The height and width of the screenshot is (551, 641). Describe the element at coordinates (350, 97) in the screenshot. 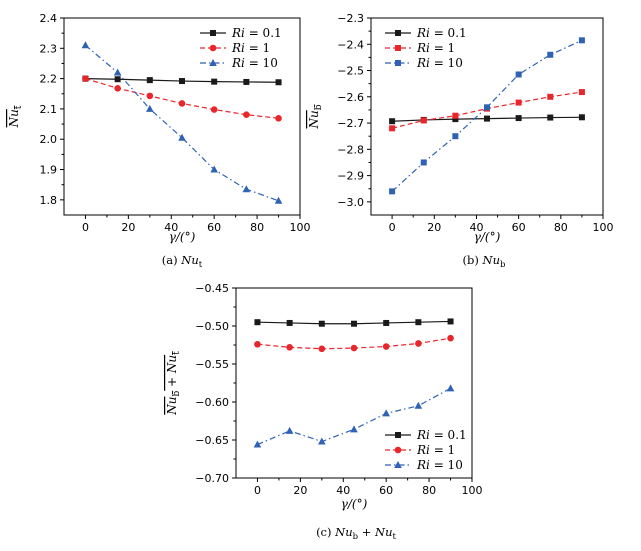

I see `y-tick-label: −2.6` at that location.